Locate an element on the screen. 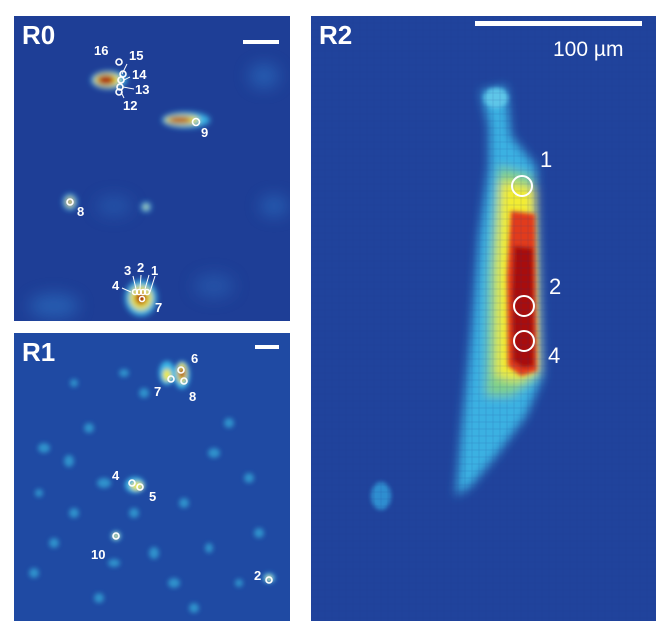 This screenshot has width=668, height=628. r0-roi-label-9: 9 is located at coordinates (204, 132).